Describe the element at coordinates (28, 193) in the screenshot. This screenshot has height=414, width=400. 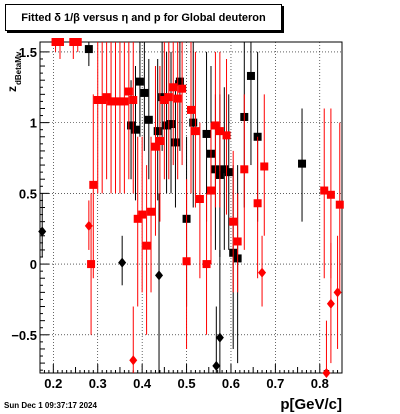
I see `y-tick-label: 0.5` at that location.